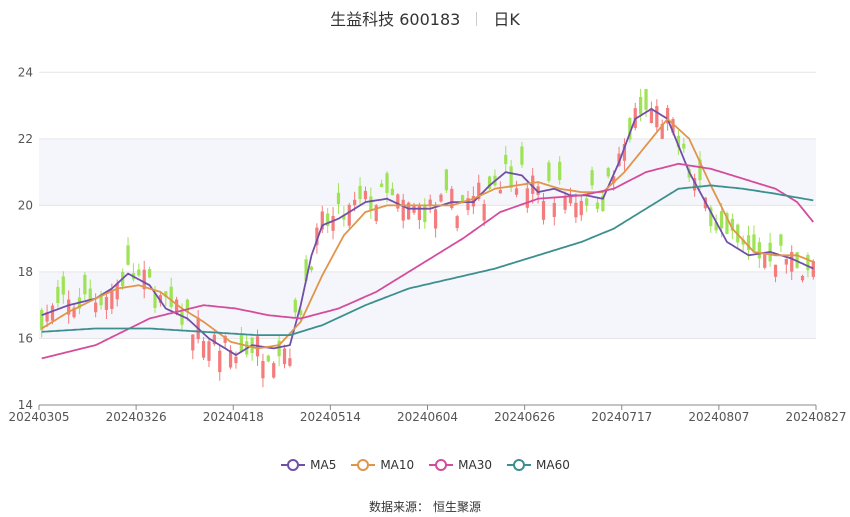 This screenshot has width=850, height=517. Describe the element at coordinates (136, 417) in the screenshot. I see `x-tick-label: 20240326` at that location.